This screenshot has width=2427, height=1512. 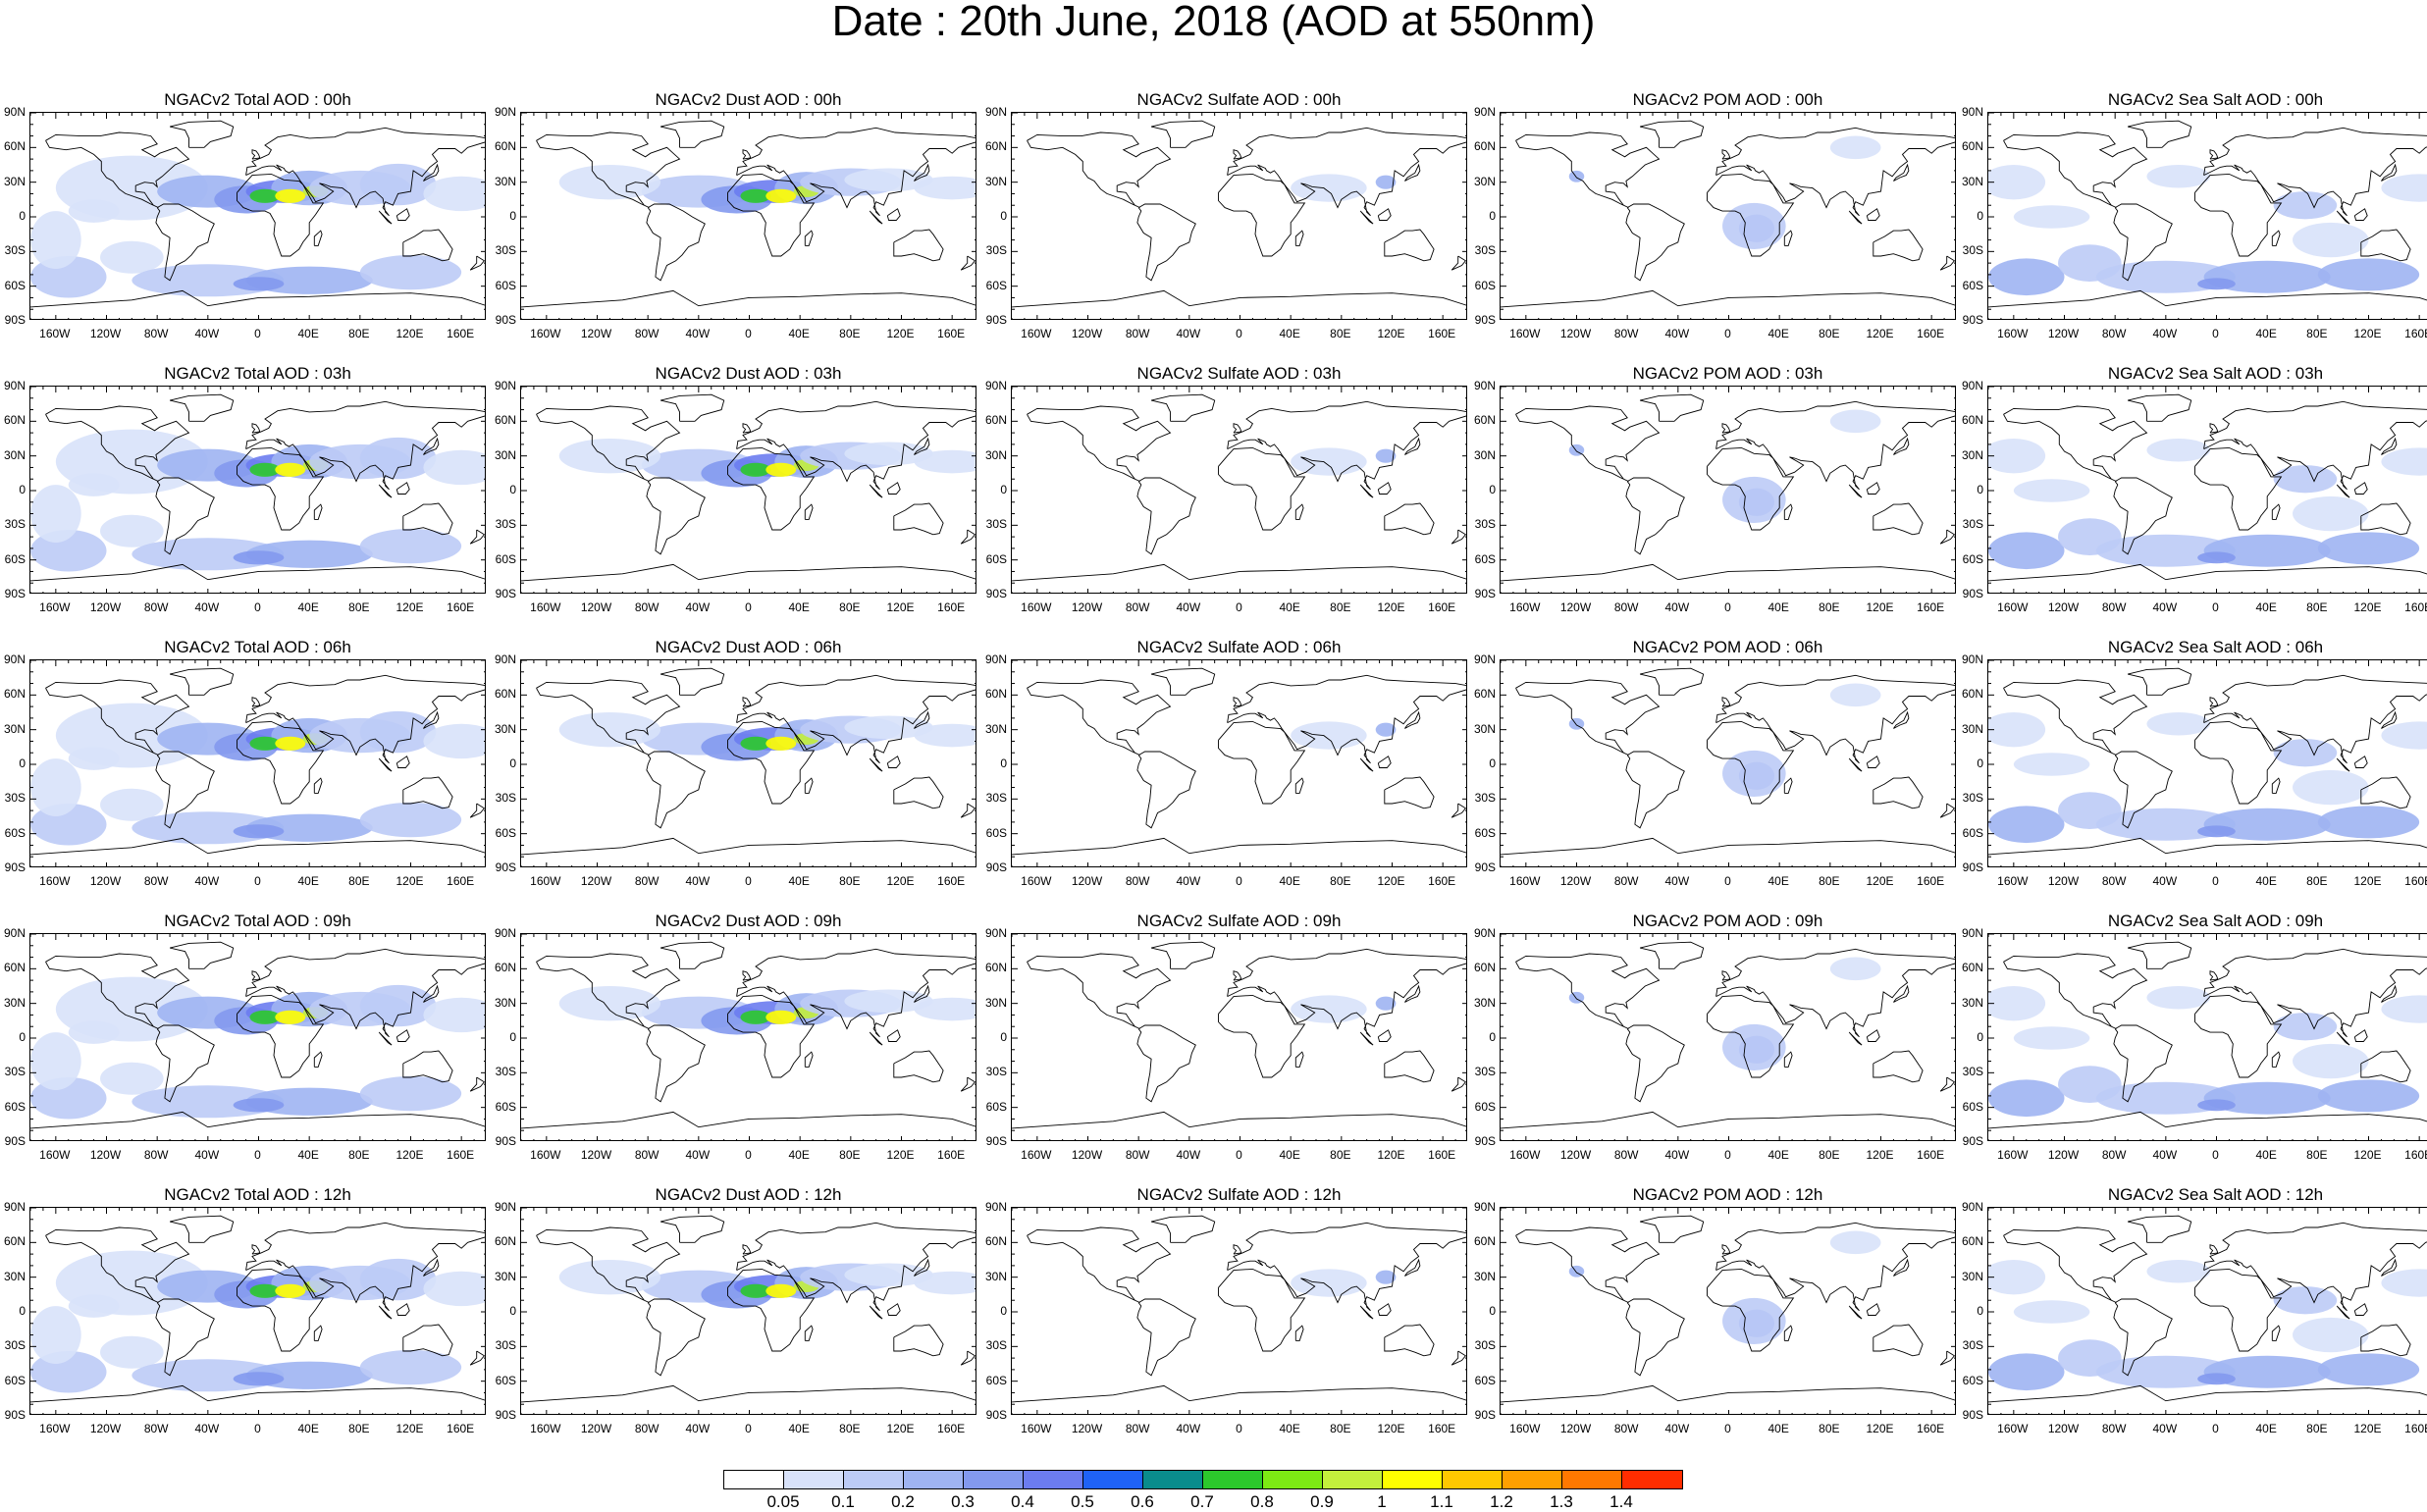 What do you see at coordinates (2215, 1155) in the screenshot?
I see `lon-label: 0` at bounding box center [2215, 1155].